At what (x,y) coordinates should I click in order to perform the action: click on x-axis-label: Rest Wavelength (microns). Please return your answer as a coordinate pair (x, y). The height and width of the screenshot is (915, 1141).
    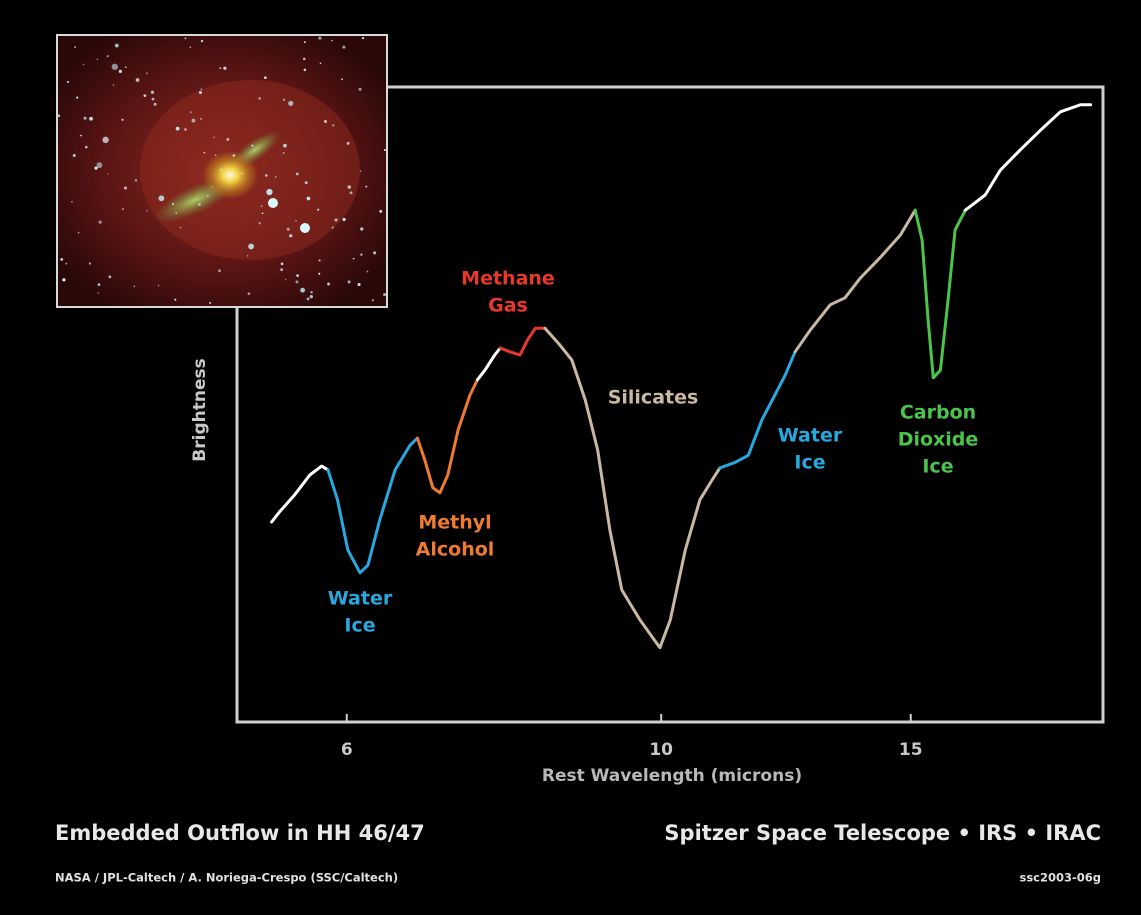
    Looking at the image, I should click on (672, 776).